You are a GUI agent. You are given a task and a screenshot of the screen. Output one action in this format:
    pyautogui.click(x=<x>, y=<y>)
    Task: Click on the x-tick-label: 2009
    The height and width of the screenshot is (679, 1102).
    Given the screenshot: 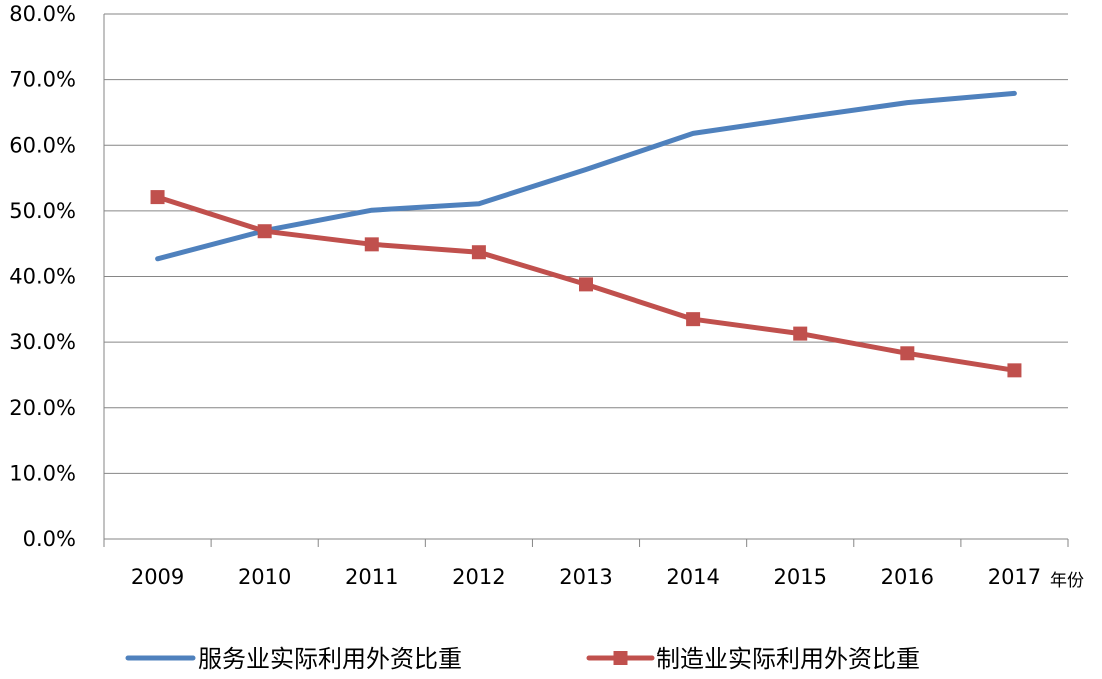 What is the action you would take?
    pyautogui.click(x=157, y=577)
    